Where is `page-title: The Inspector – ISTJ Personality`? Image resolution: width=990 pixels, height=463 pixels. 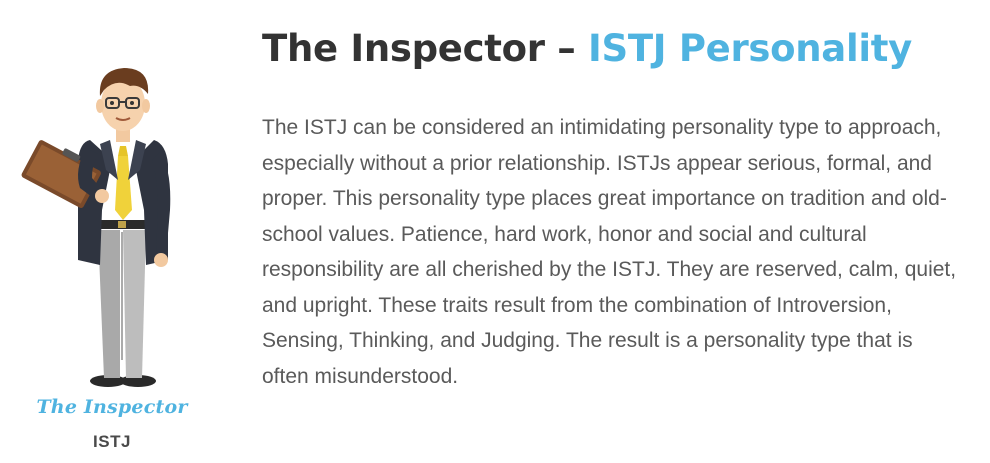 page-title: The Inspector – ISTJ Personality is located at coordinates (617, 49).